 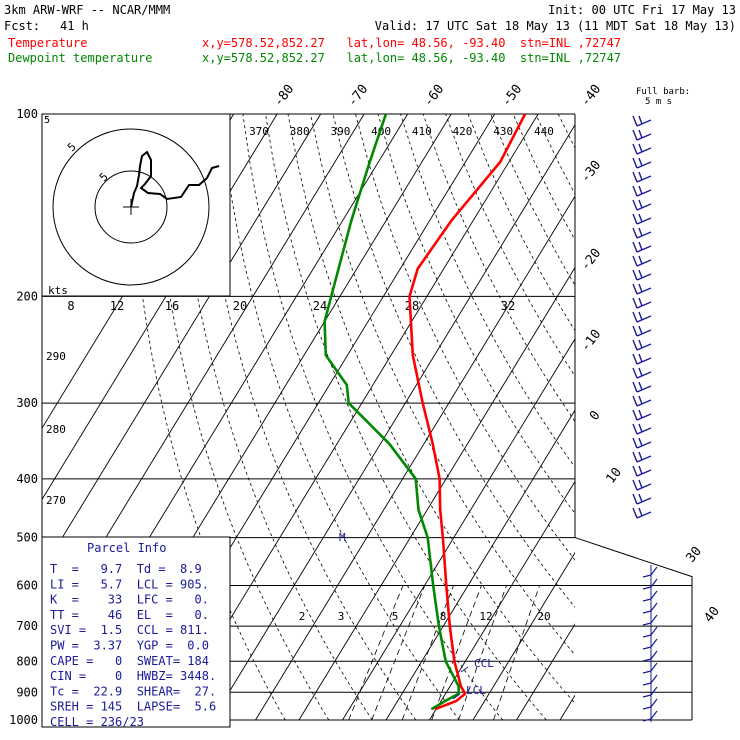 I want to click on dry-adiabat-line, so click(x=476, y=314).